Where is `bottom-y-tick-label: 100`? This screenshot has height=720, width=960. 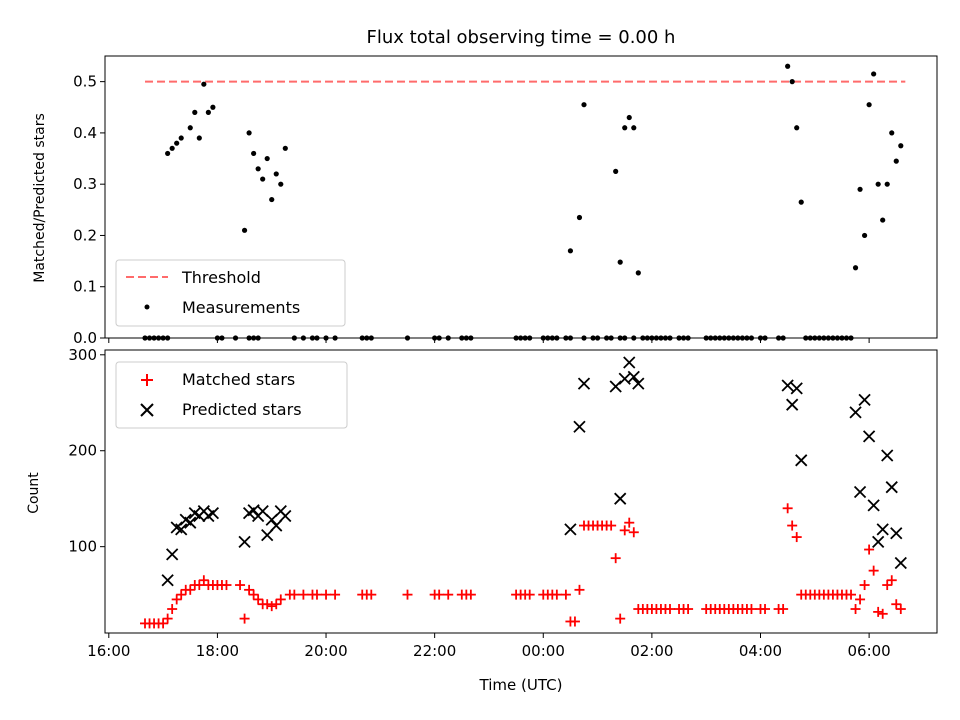
bottom-y-tick-label: 100 is located at coordinates (82, 547).